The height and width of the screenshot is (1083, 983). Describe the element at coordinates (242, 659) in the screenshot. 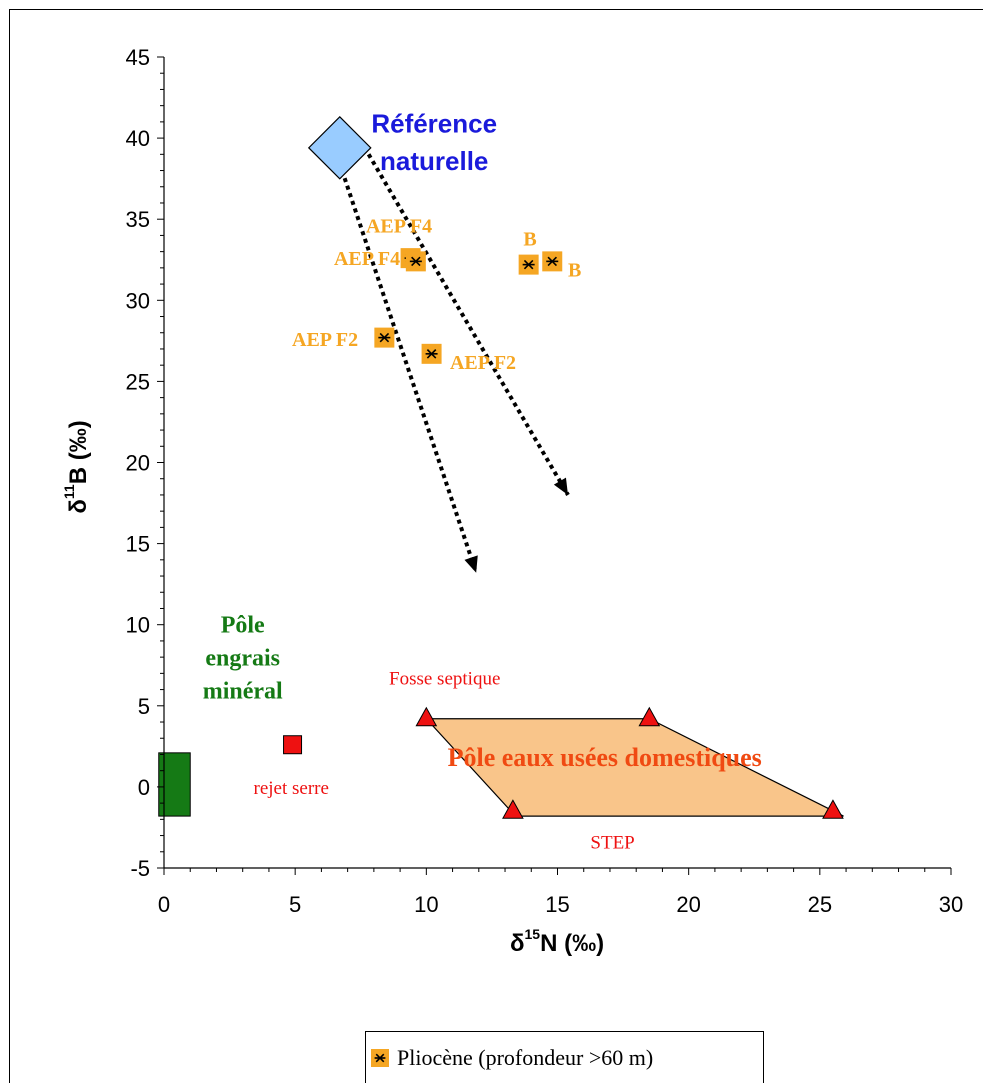

I see `fertilizer-pole-label: engrais` at that location.